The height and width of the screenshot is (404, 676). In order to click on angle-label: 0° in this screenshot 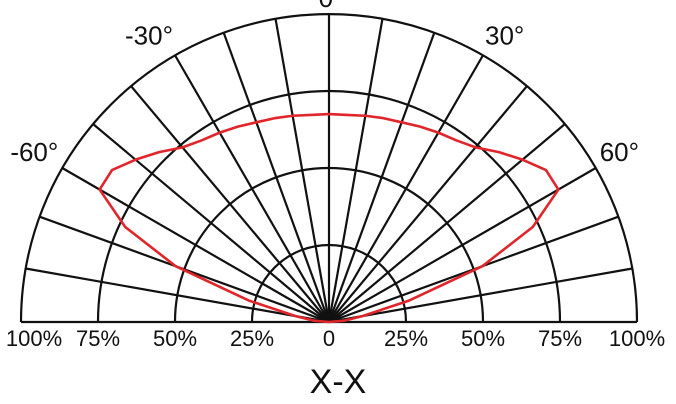, I will do `click(331, 6)`.